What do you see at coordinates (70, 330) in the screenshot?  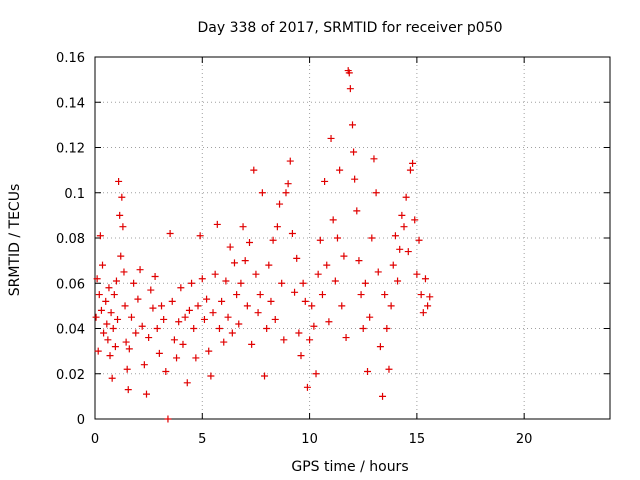 I see `y-tick-label: 0.04` at bounding box center [70, 330].